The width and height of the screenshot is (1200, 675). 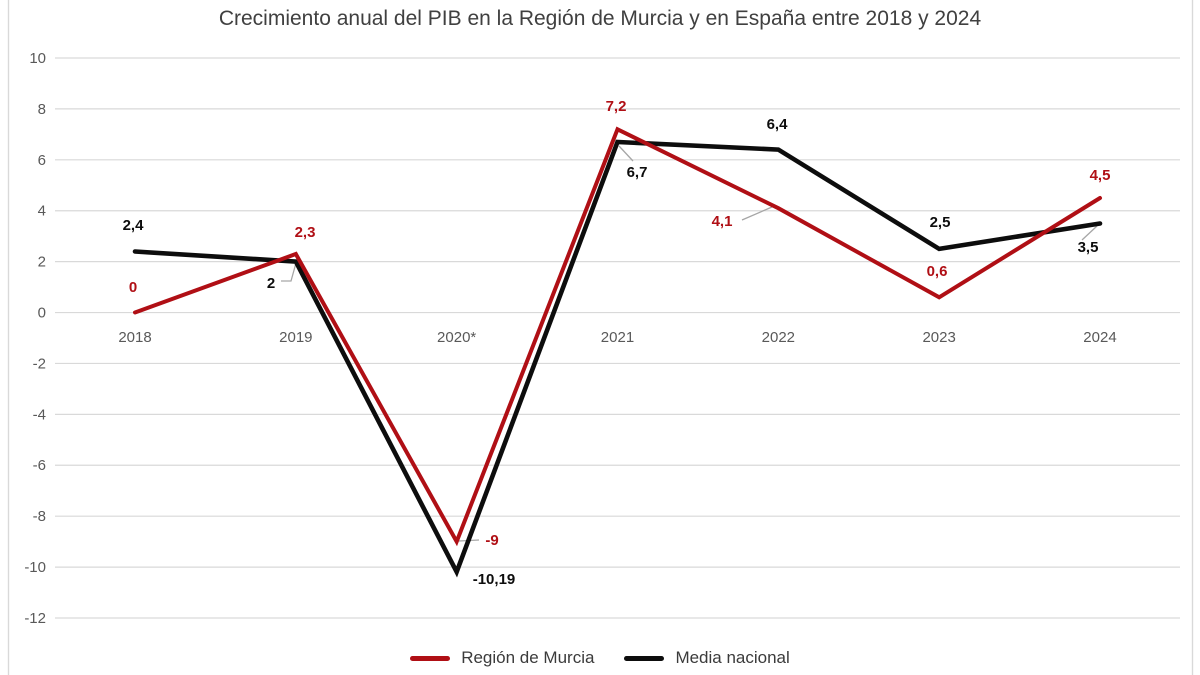 I want to click on y-tick-label: -12, so click(x=35, y=618).